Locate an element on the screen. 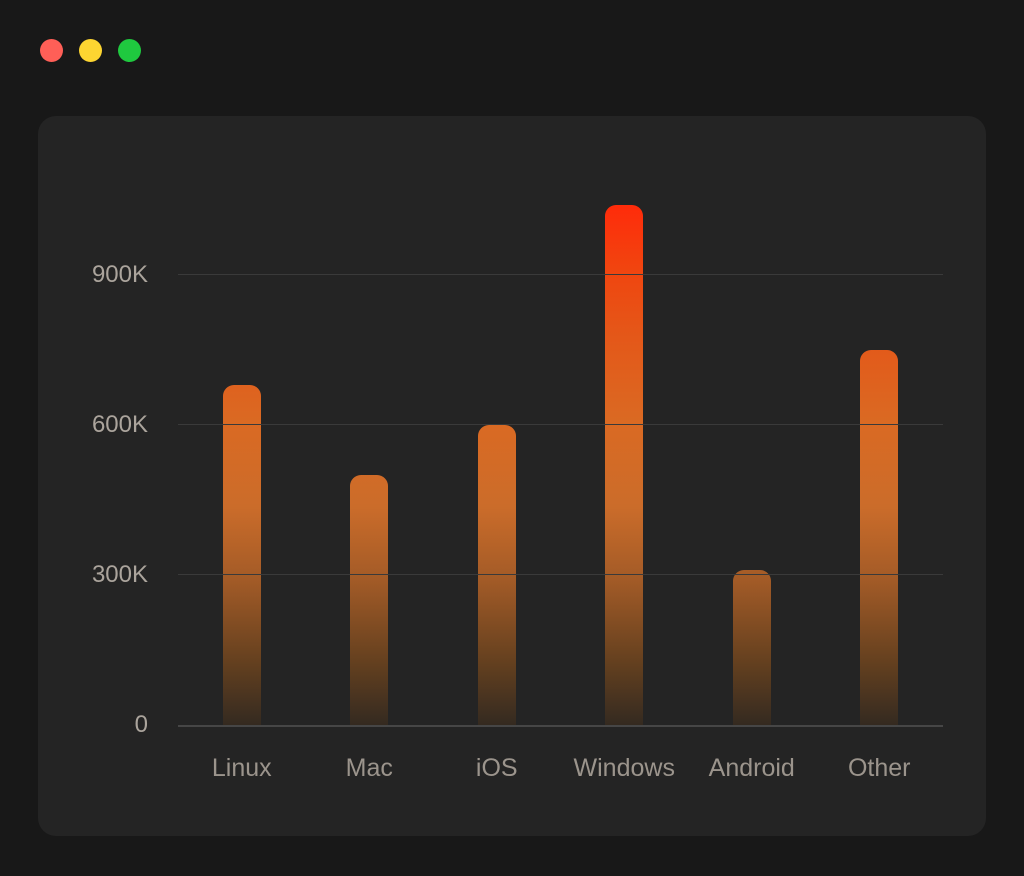  x-axis-label-windows: Windows is located at coordinates (624, 768).